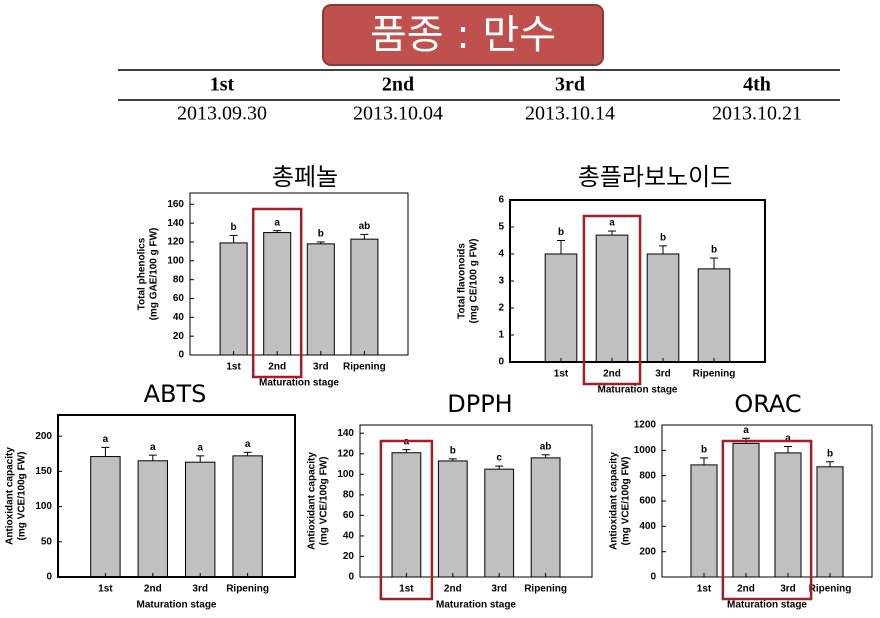 This screenshot has width=880, height=618. Describe the element at coordinates (462, 281) in the screenshot. I see `y-axis-label: Total flavonoids` at that location.